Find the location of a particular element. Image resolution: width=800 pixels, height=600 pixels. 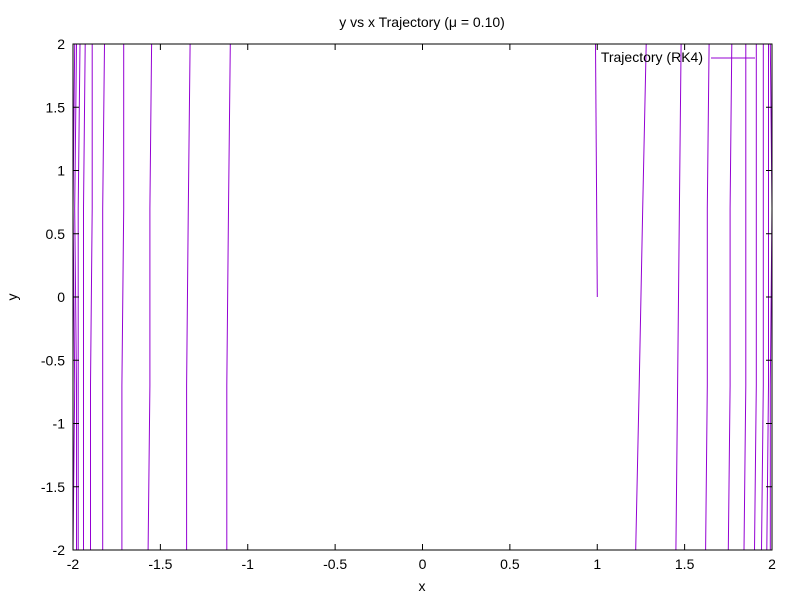

y-tick-label: 1.5 is located at coordinates (56, 107).